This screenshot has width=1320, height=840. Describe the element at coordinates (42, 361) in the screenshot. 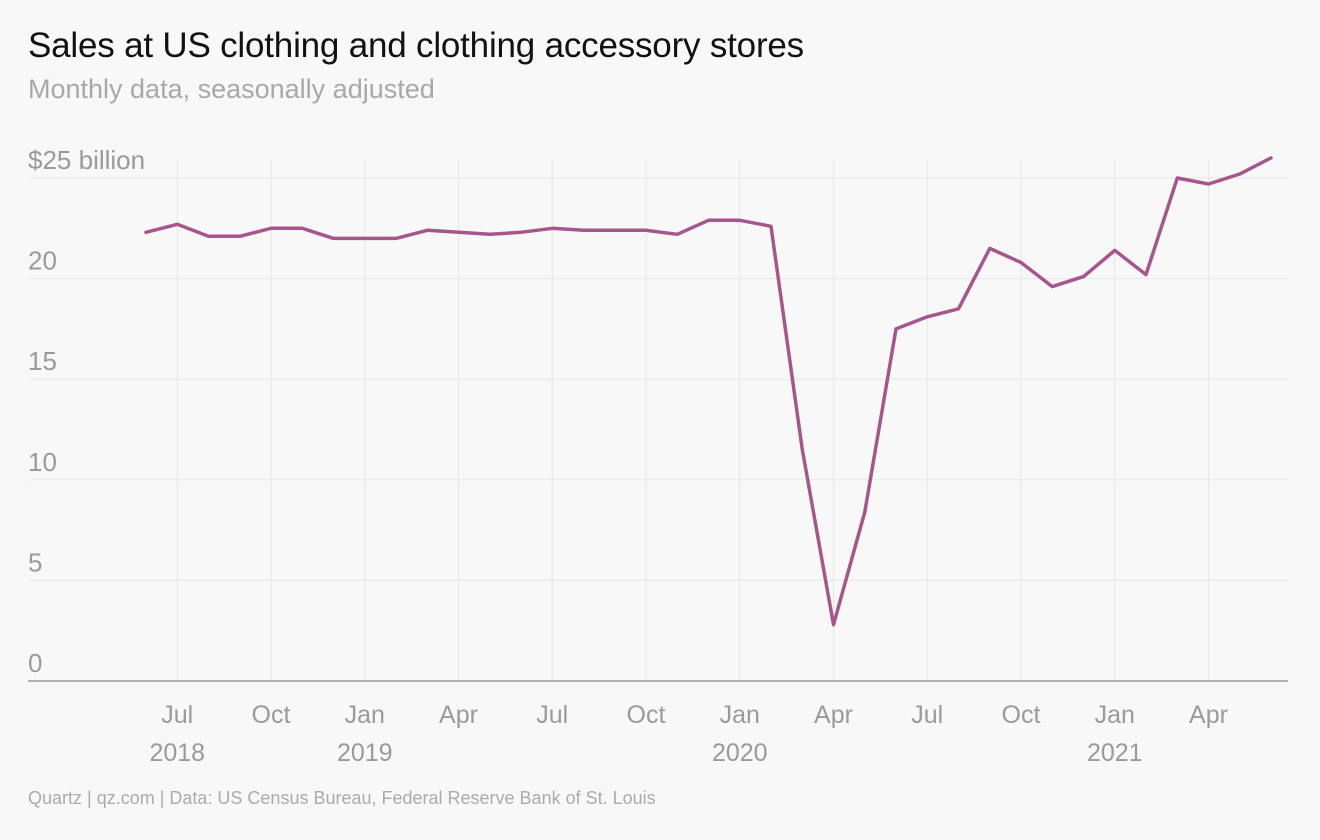

I see `y-tick-label: 15` at that location.